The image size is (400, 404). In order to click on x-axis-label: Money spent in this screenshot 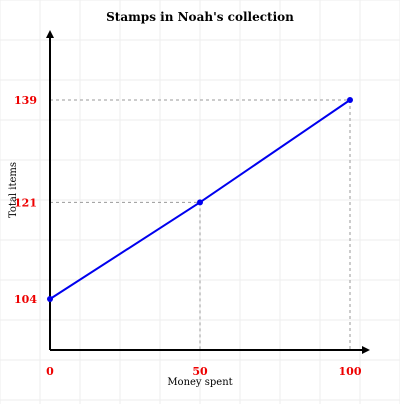, I will do `click(199, 382)`.